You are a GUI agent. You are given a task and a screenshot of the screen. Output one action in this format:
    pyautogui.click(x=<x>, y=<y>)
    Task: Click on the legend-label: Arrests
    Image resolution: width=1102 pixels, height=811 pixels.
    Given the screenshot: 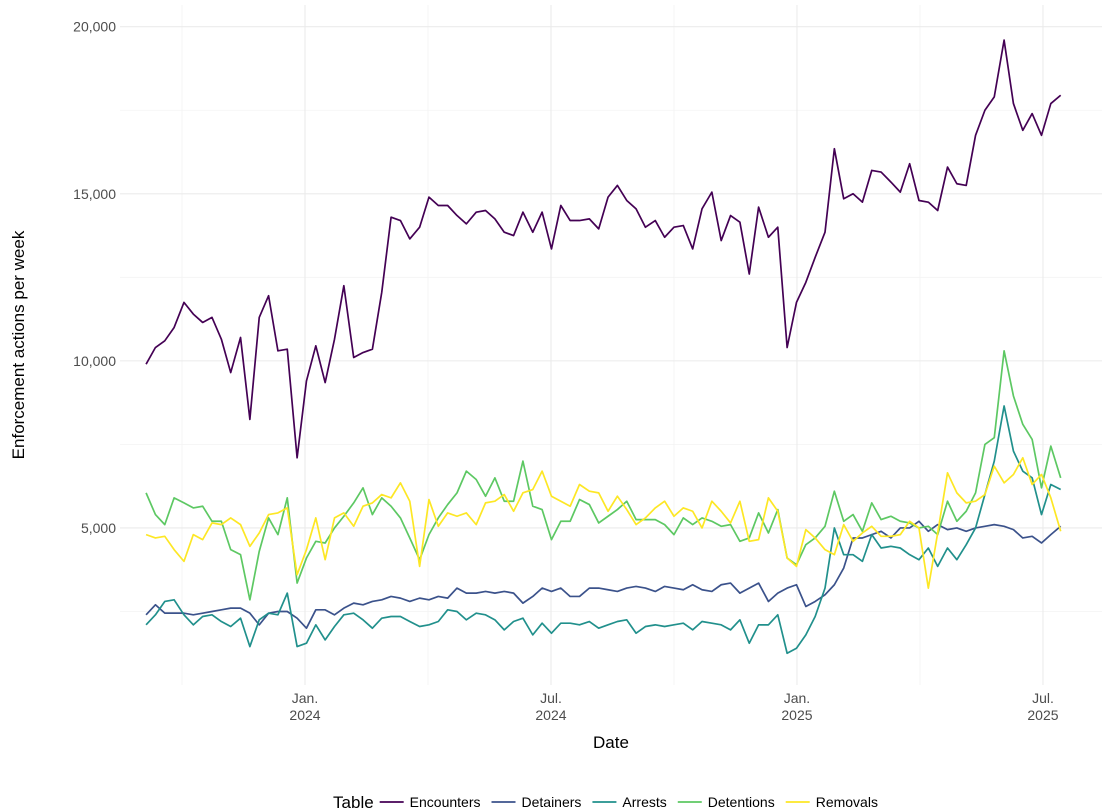 What is the action you would take?
    pyautogui.click(x=644, y=802)
    